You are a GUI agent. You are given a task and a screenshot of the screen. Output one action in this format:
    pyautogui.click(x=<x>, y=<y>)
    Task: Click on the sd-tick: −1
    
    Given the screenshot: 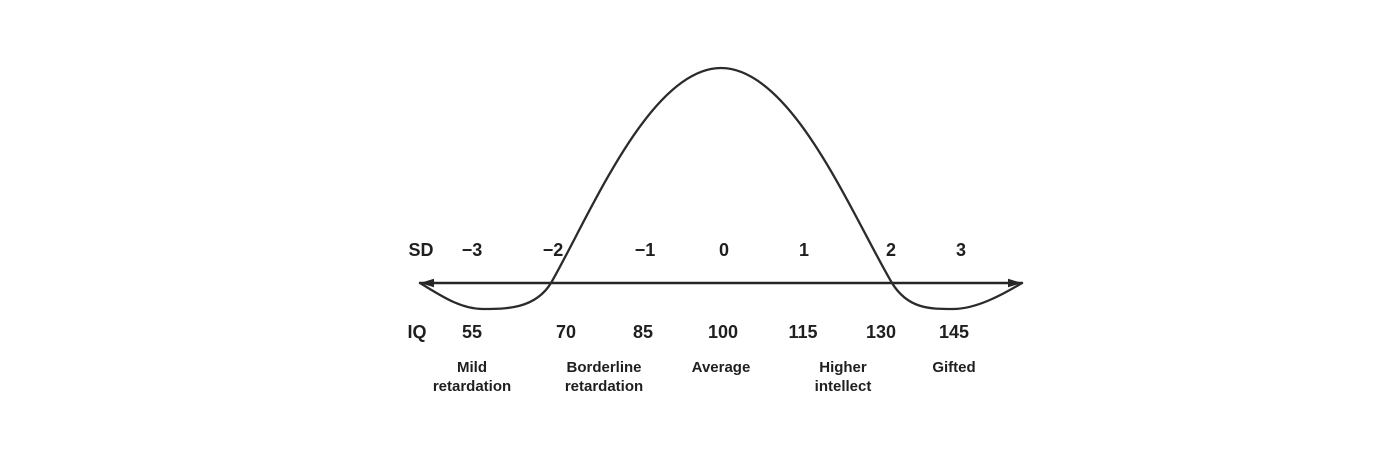 What is the action you would take?
    pyautogui.click(x=645, y=250)
    